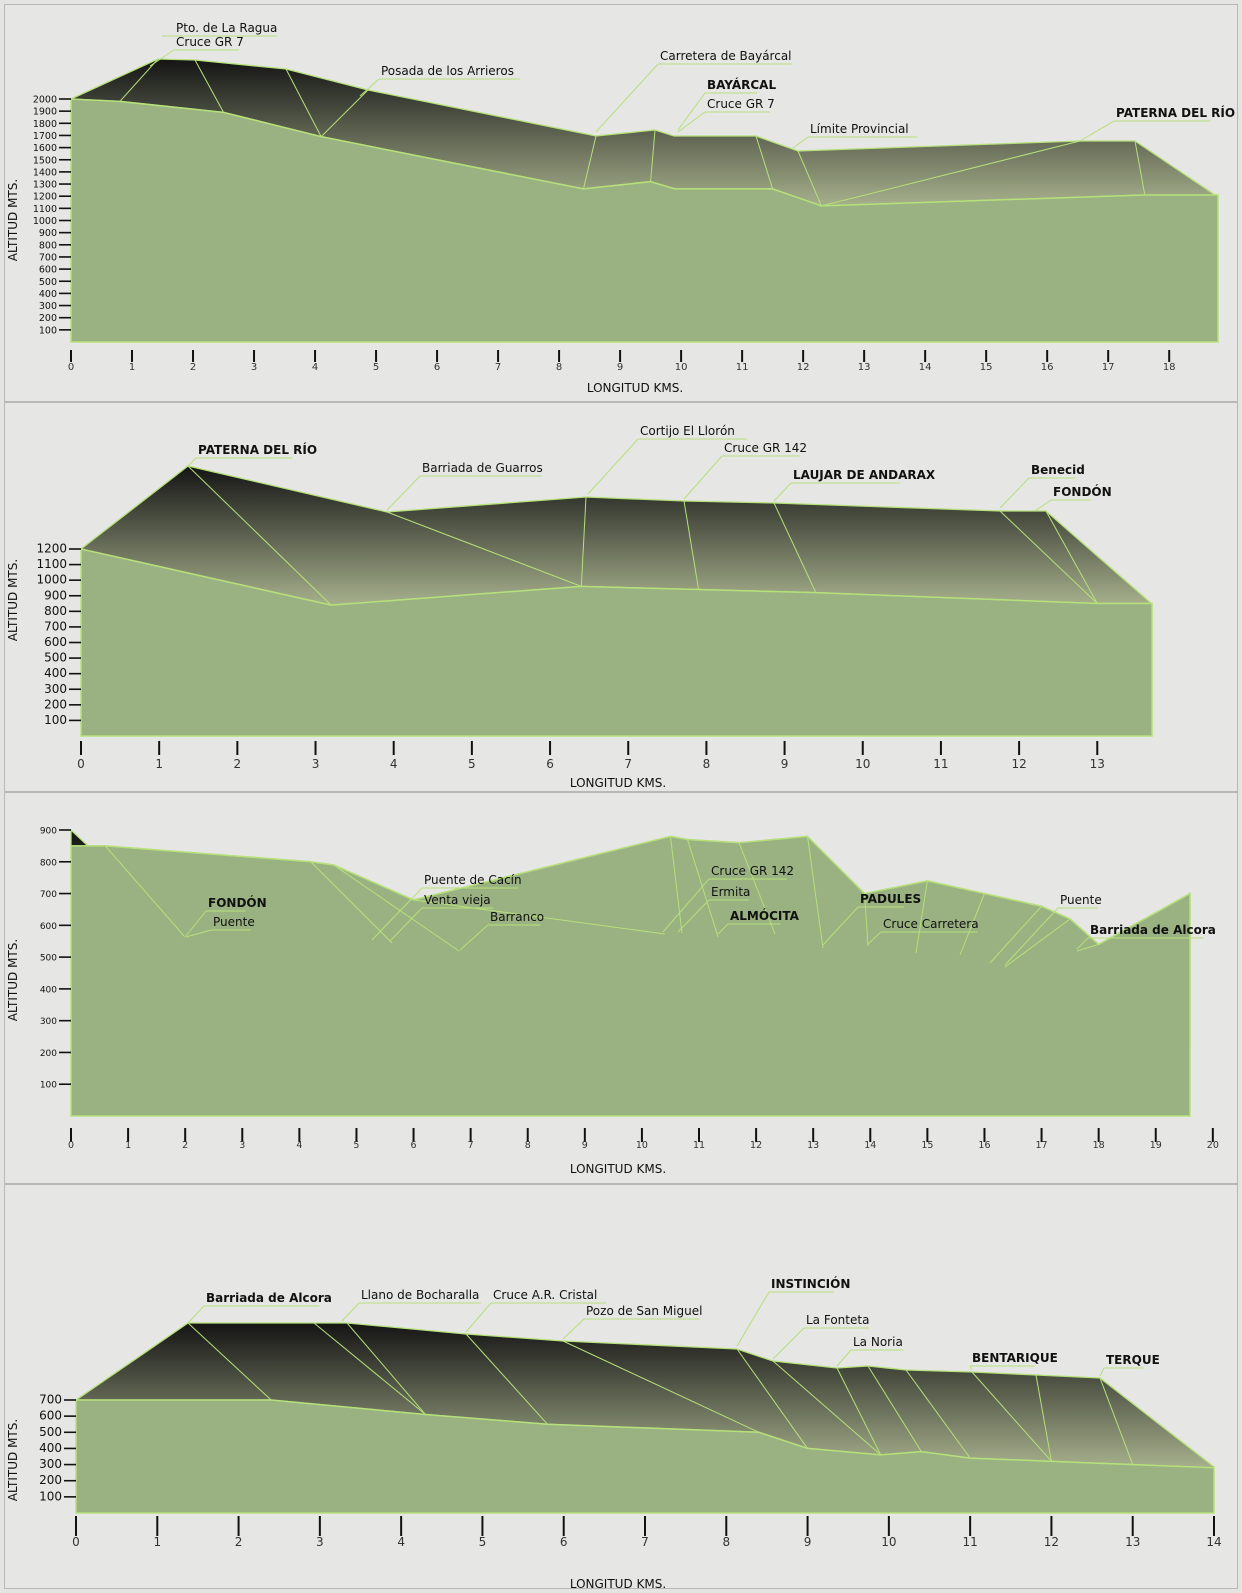 This screenshot has height=1593, width=1242. Describe the element at coordinates (808, 1542) in the screenshot. I see `x-tick-label: 9` at that location.